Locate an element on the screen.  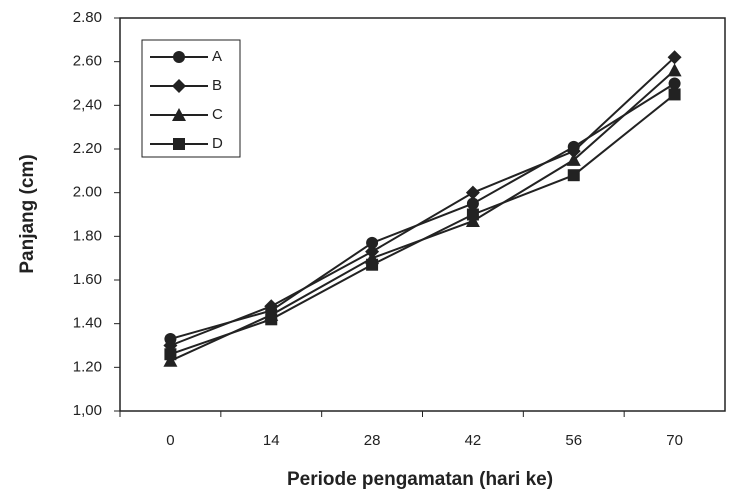
y-tick-label: 1.60 is located at coordinates (87, 279).